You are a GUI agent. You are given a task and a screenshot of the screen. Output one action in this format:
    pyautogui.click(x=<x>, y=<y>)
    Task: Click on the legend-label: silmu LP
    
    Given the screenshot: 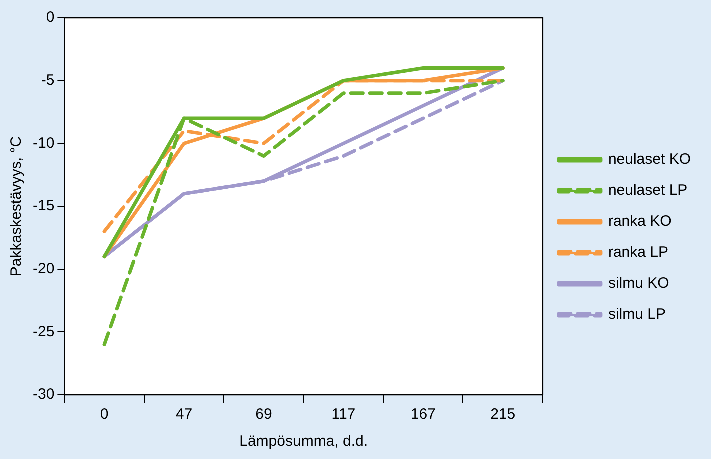 What is the action you would take?
    pyautogui.click(x=637, y=315)
    